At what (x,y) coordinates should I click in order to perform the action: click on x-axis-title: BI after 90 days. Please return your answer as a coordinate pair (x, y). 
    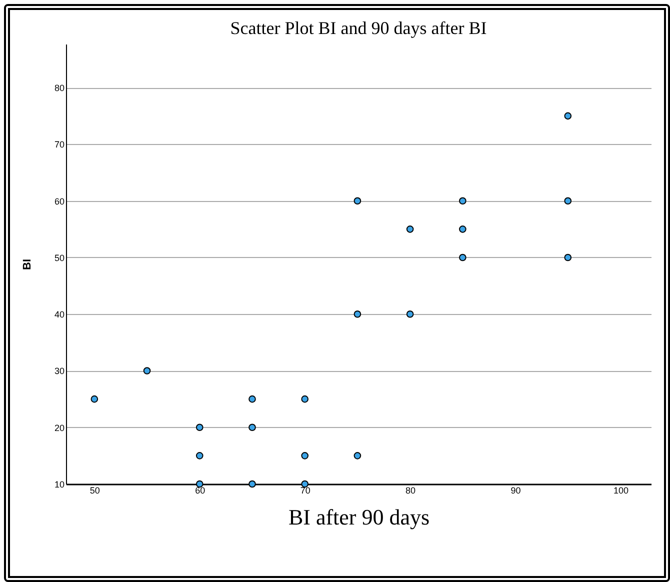
    Looking at the image, I should click on (359, 517).